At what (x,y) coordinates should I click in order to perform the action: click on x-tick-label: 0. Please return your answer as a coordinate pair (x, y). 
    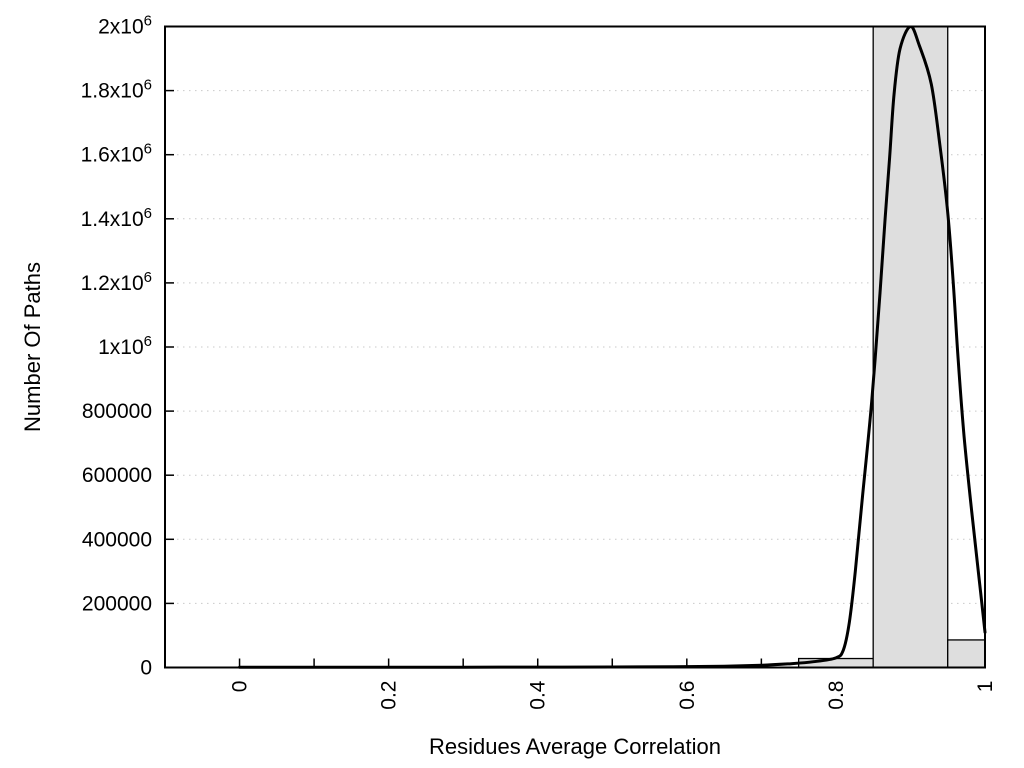
    Looking at the image, I should click on (240, 687).